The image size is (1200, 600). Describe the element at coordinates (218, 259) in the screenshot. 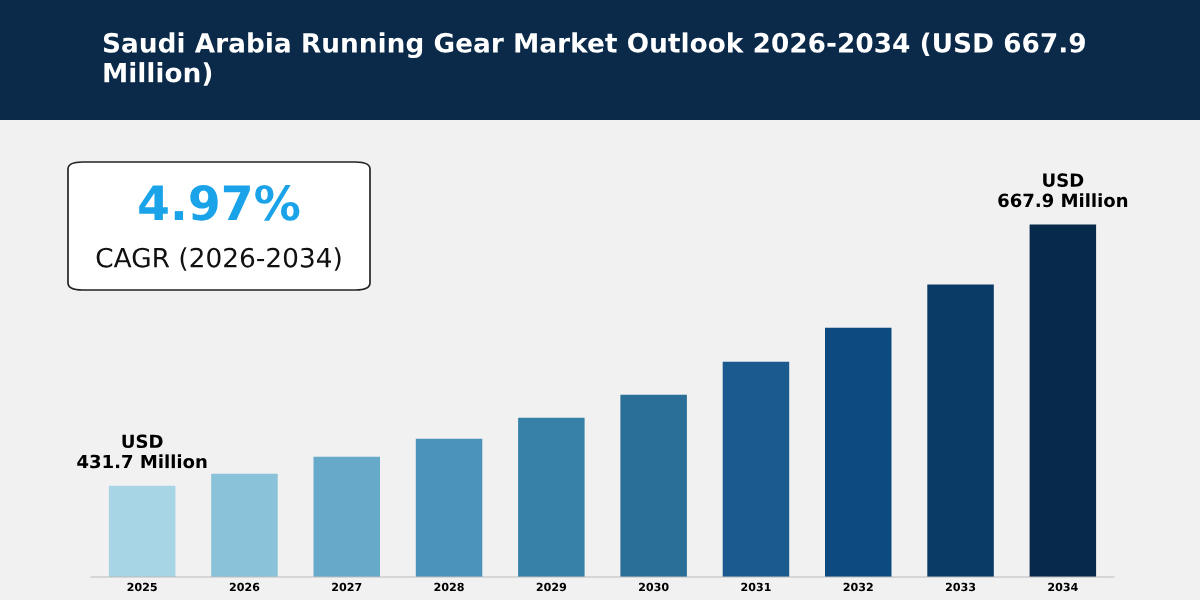

I see `annotation: CAGR (2026-2034)` at that location.